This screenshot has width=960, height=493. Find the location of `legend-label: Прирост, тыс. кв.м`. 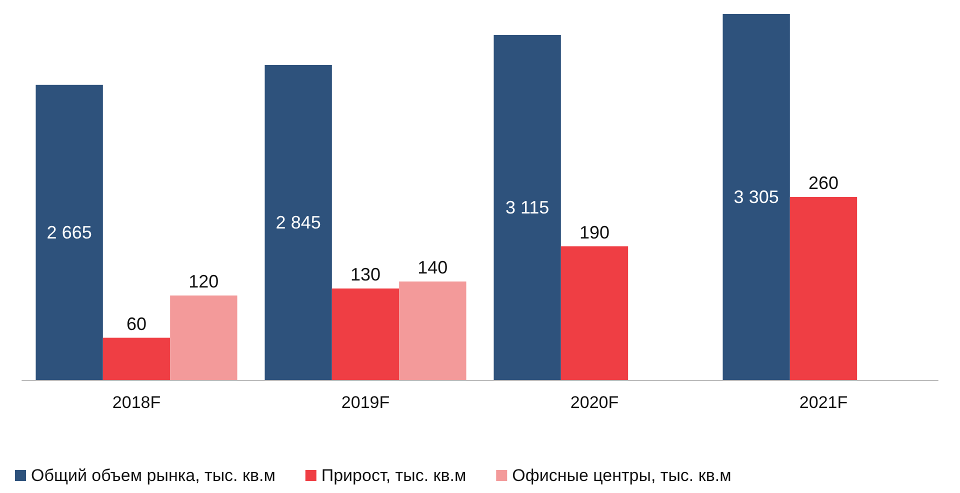

legend-label: Прирост, тыс. кв.м is located at coordinates (393, 475).